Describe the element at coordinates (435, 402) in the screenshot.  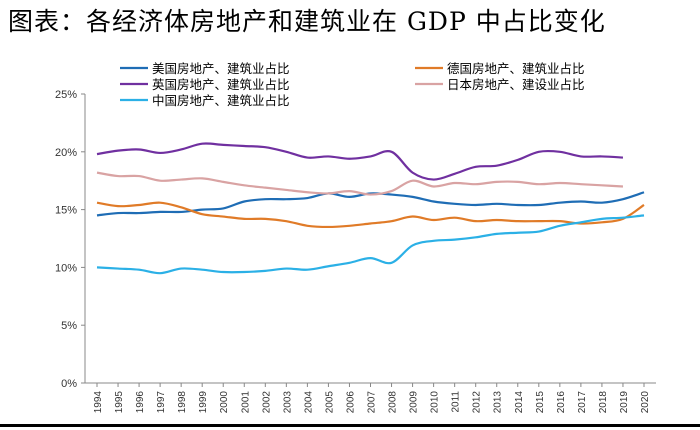
I see `x-tick-label: 2010` at that location.